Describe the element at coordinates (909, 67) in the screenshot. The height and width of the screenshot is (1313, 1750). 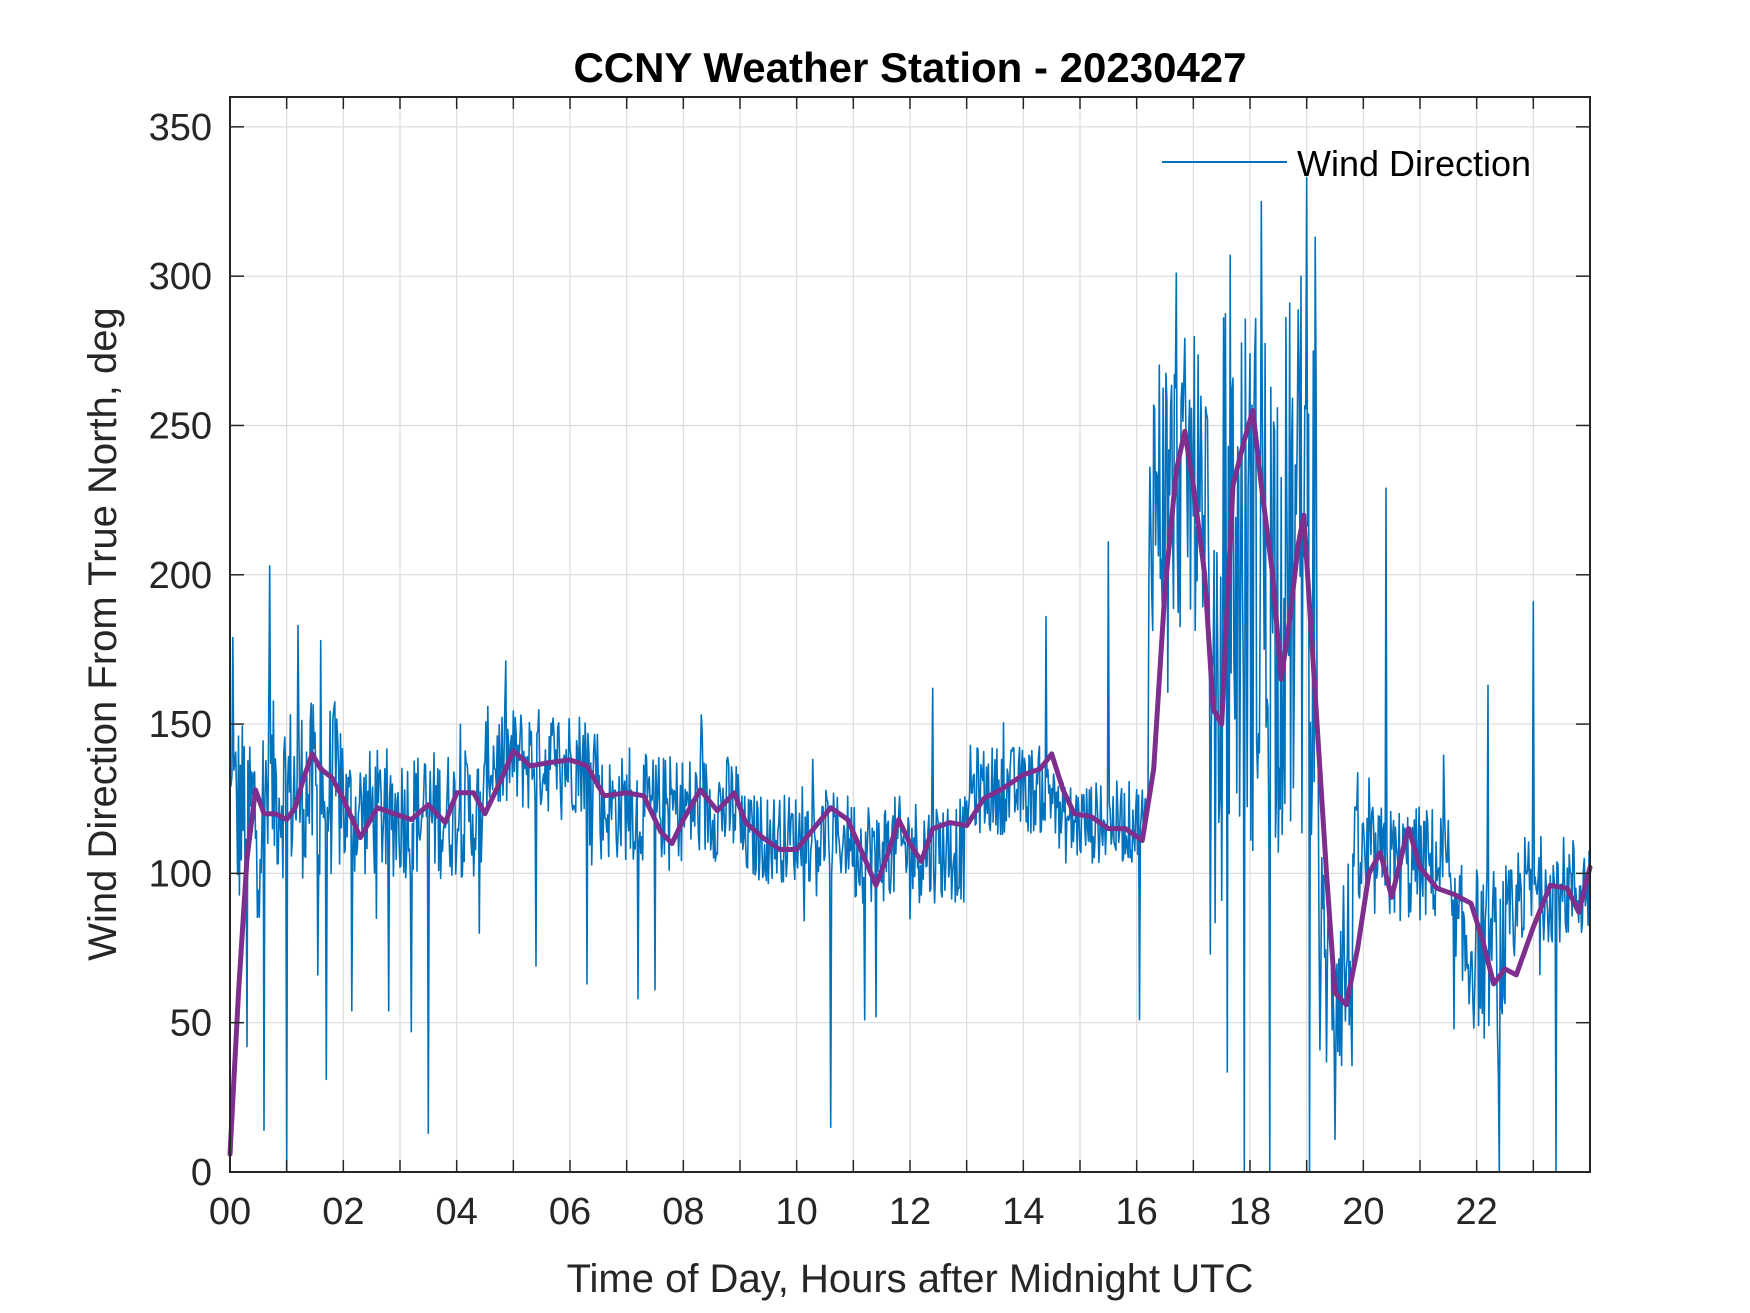
I see `chart-title: CCNY Weather Station - 20230427` at that location.